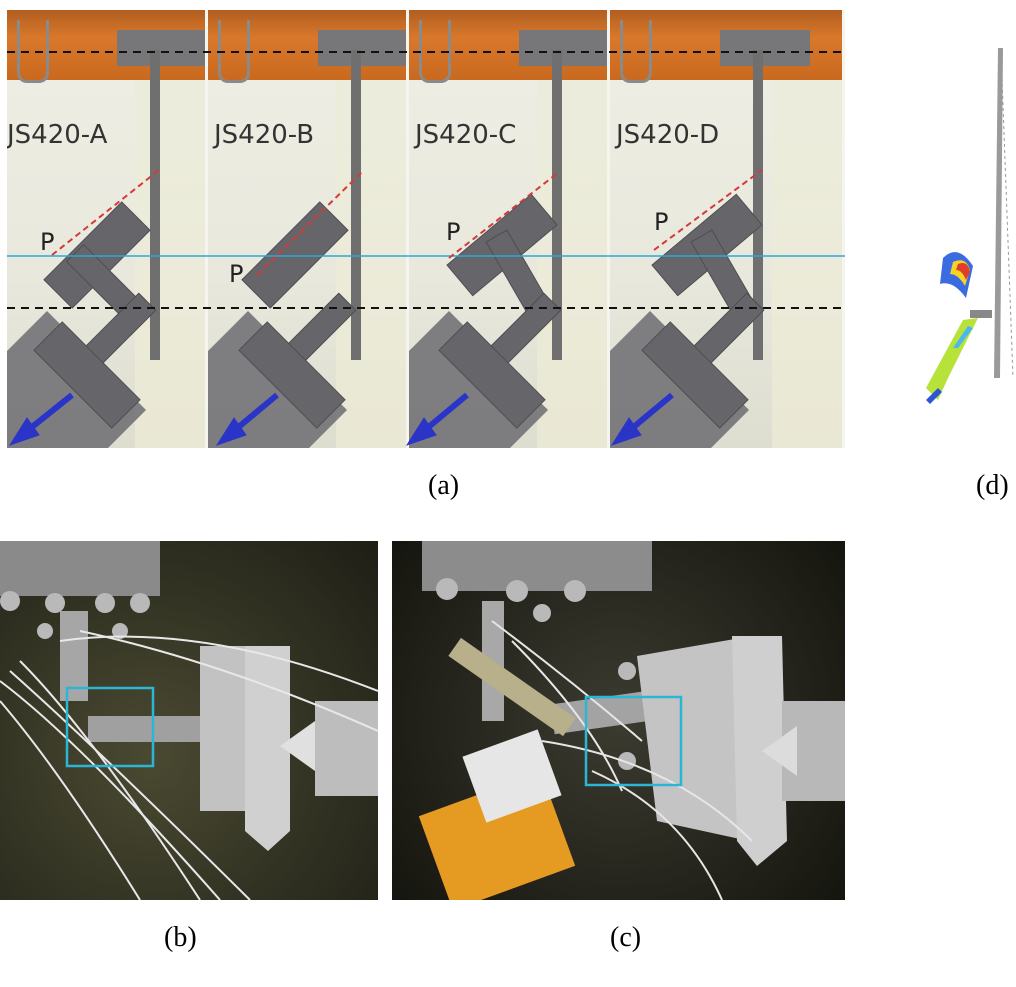  Describe the element at coordinates (74, 656) in the screenshot. I see `vertical-member` at that location.